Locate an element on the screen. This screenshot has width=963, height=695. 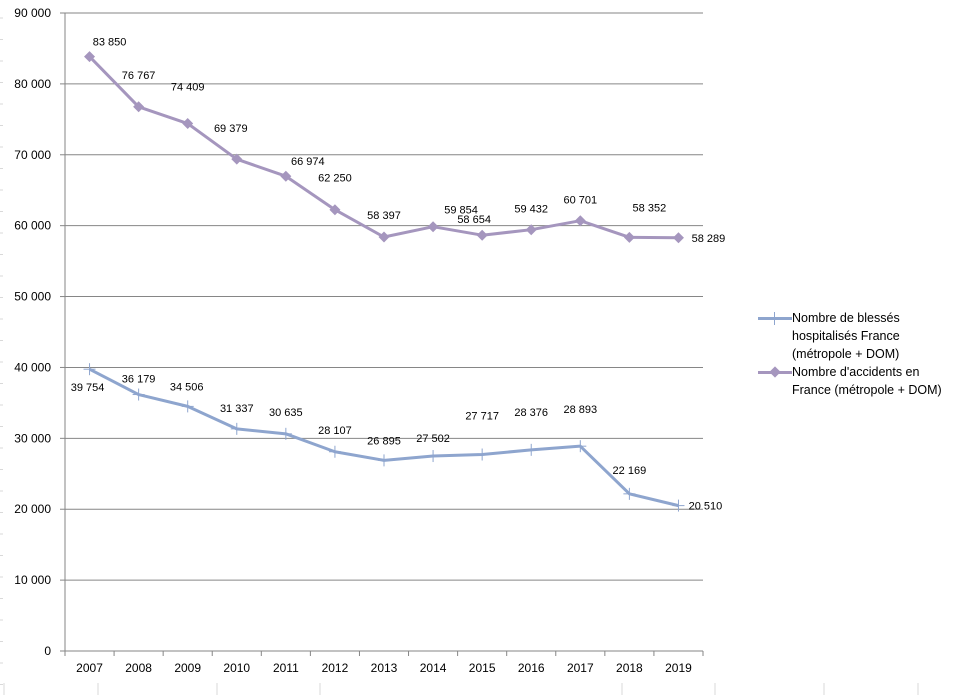
data-label: 39 754 is located at coordinates (88, 388).